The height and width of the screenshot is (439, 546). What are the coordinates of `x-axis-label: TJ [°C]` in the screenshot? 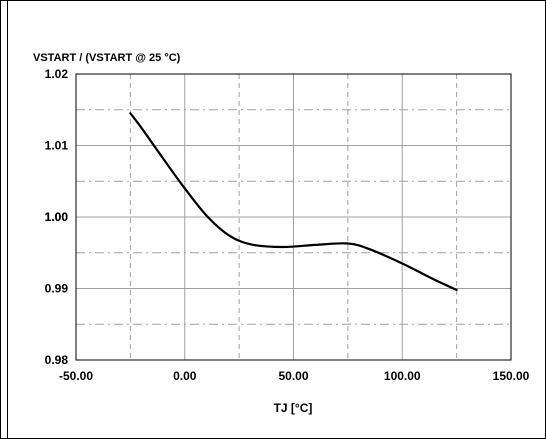 It's located at (293, 408).